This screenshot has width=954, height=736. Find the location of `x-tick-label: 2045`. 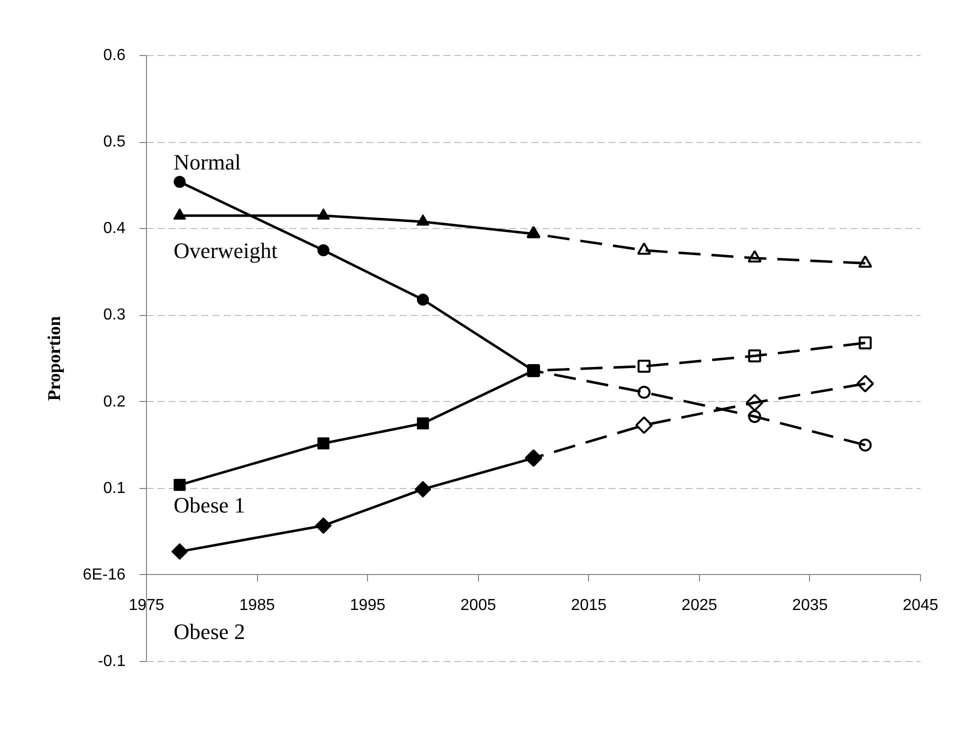

x-tick-label: 2045 is located at coordinates (920, 605).